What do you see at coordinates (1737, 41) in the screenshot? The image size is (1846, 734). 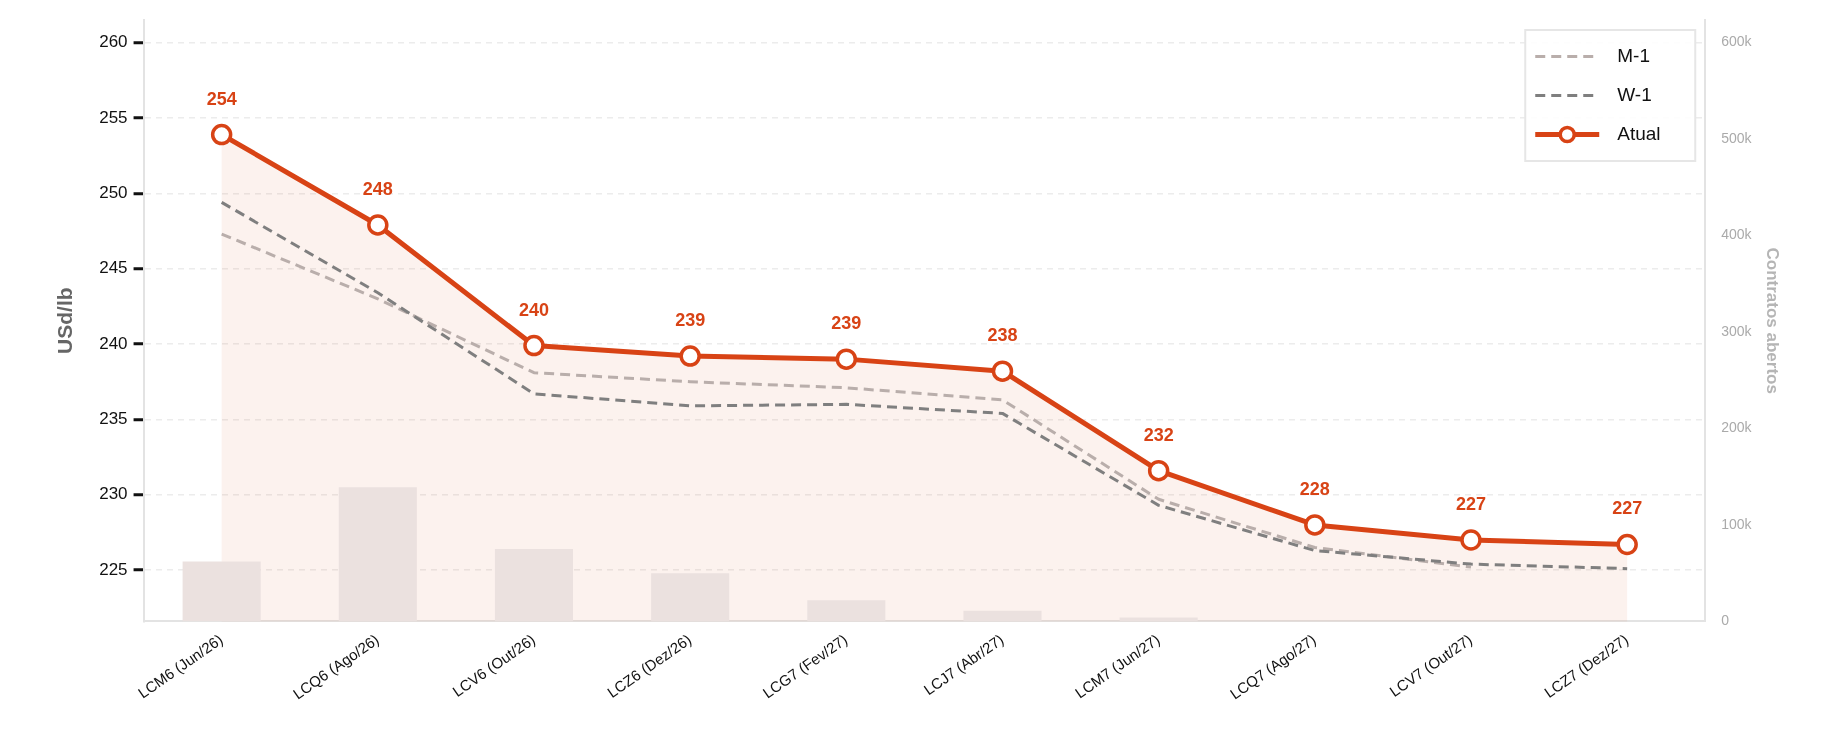 I see `y2-tick-label: 600k` at bounding box center [1737, 41].